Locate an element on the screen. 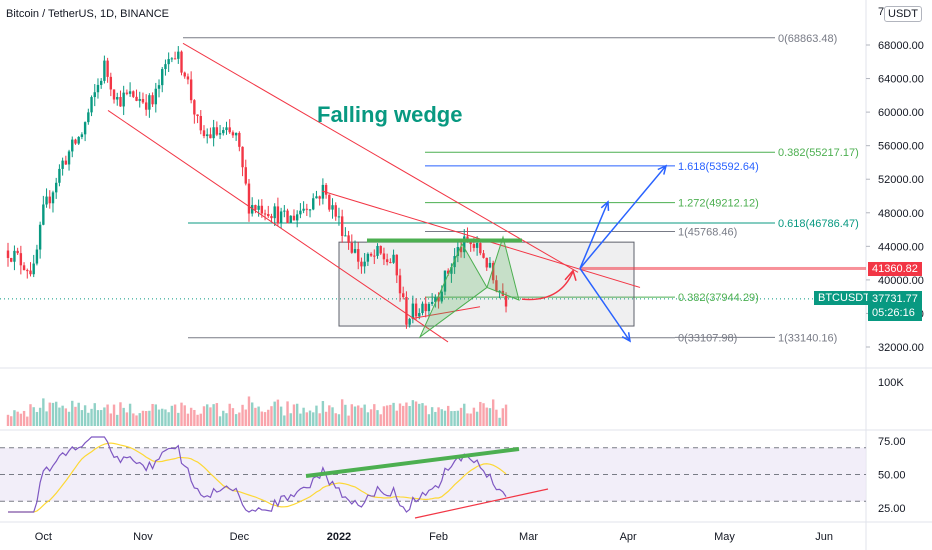  target-arrow-high is located at coordinates (623, 217).